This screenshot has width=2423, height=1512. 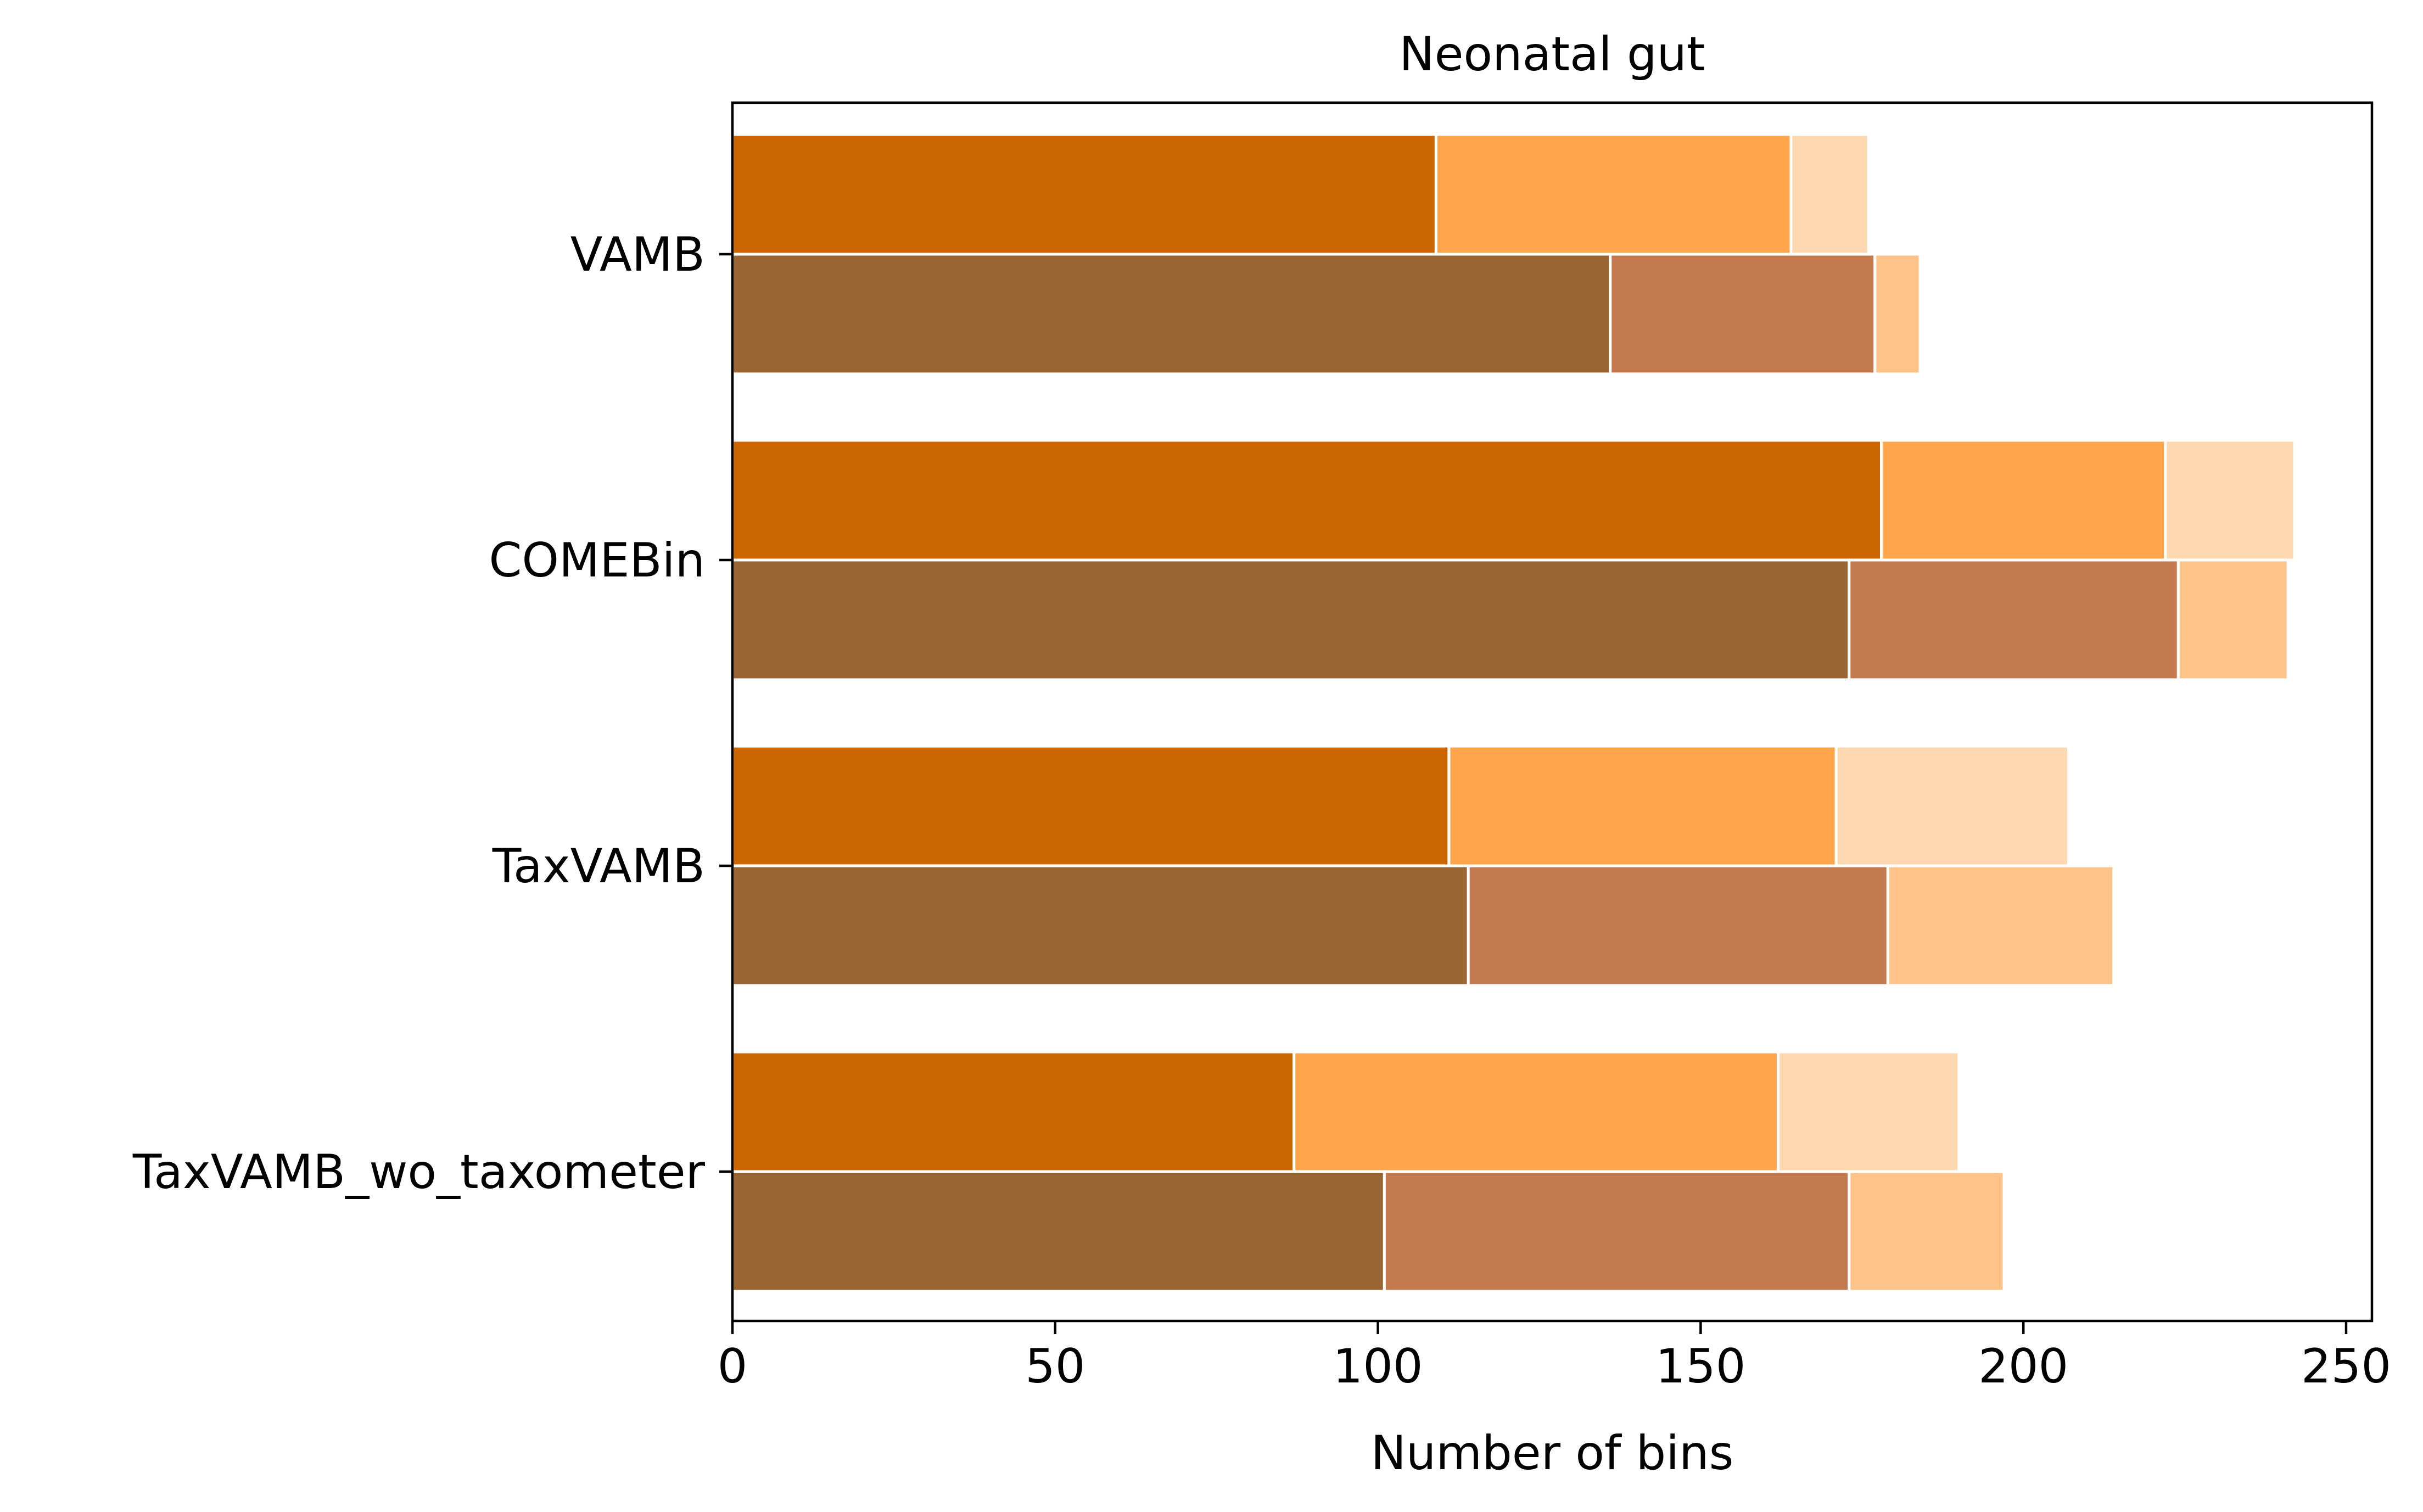 I want to click on bar-comebin-g1-s3, so click(x=2230, y=501).